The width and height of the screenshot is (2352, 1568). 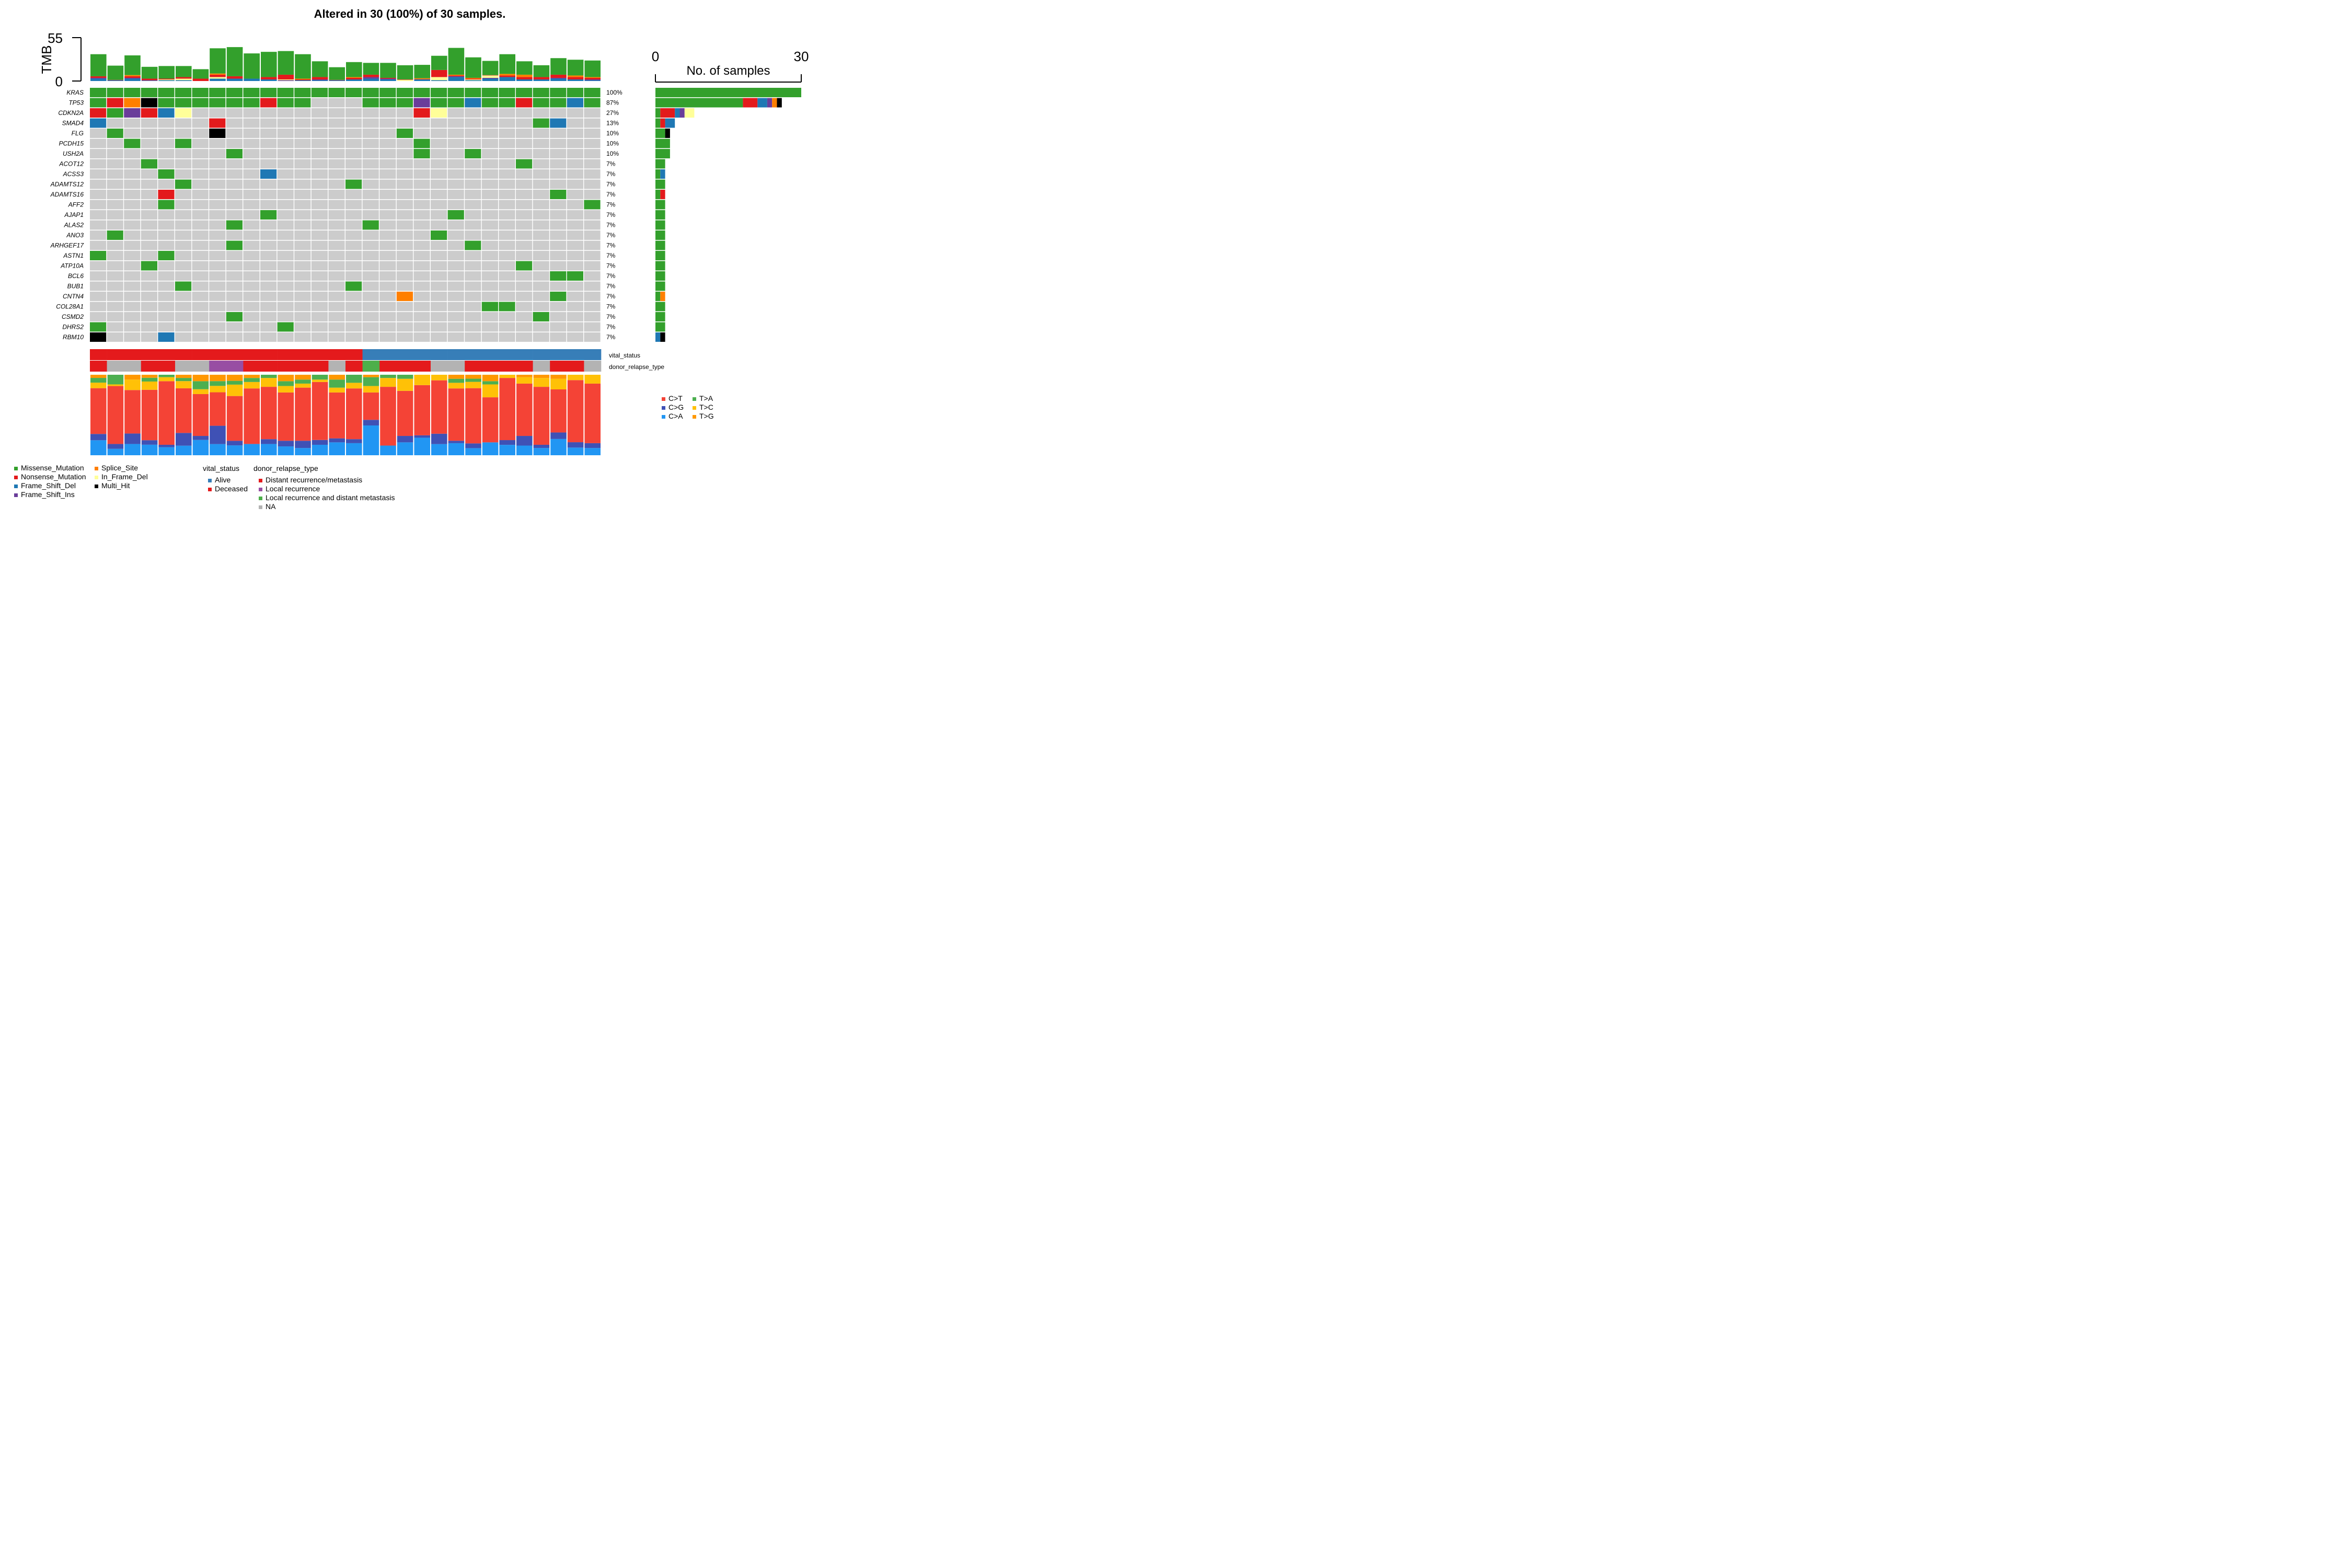 What do you see at coordinates (658, 337) in the screenshot?
I see `gene-bar-segment` at bounding box center [658, 337].